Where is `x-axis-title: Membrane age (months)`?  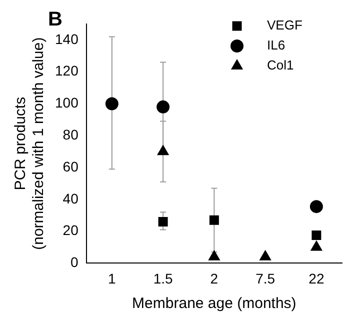
x-axis-title: Membrane age (months) is located at coordinates (214, 303).